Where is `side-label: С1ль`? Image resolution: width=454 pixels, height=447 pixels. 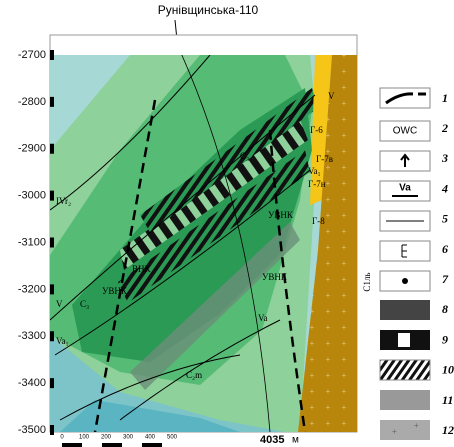 side-label: С1ль is located at coordinates (367, 281).